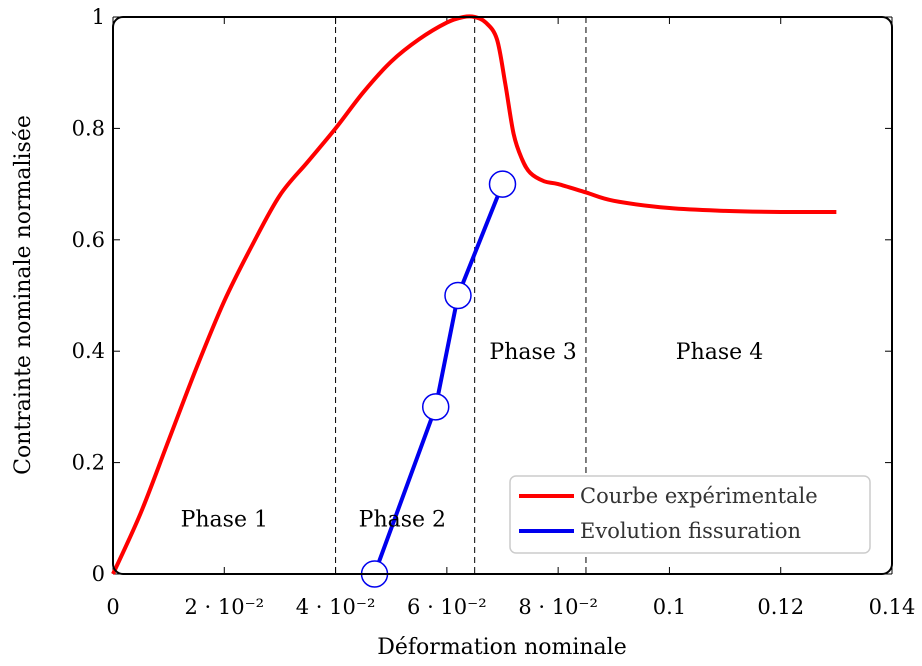  What do you see at coordinates (112, 607) in the screenshot?
I see `x-tick-label: 0` at bounding box center [112, 607].